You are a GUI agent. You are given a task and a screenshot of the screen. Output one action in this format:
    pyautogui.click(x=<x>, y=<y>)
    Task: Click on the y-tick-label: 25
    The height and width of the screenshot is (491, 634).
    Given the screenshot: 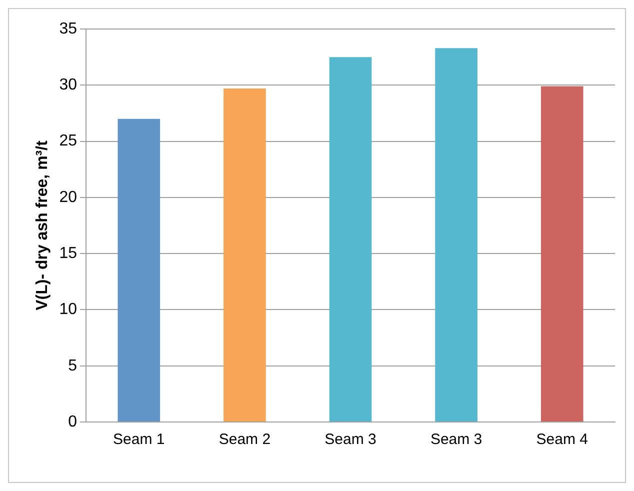 What is the action you would take?
    pyautogui.click(x=68, y=141)
    